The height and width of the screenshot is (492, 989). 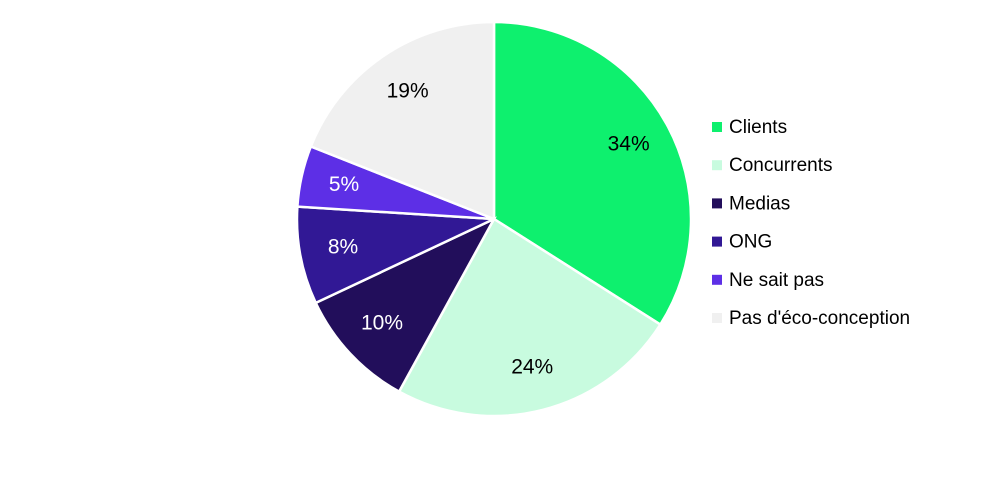 What do you see at coordinates (343, 246) in the screenshot?
I see `data-label: 8%` at bounding box center [343, 246].